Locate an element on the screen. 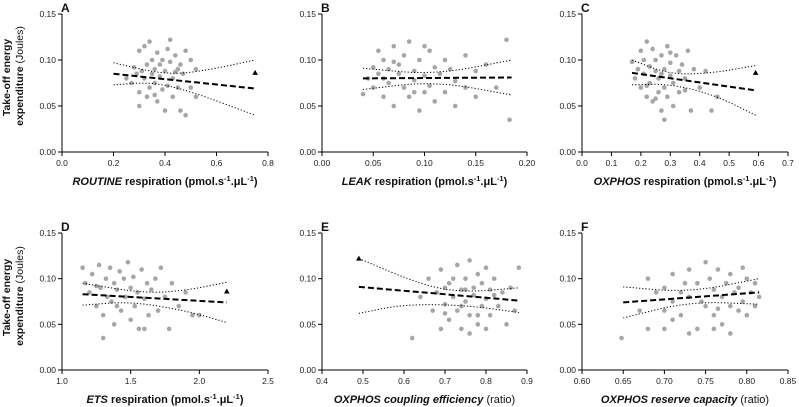 The height and width of the screenshot is (407, 799). y-tick-label: 0.10 is located at coordinates (567, 279).